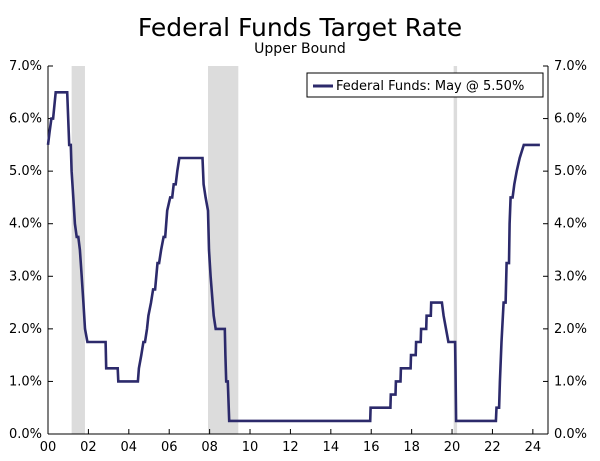  I want to click on y-tick-label-right: 3.0%, so click(570, 276).